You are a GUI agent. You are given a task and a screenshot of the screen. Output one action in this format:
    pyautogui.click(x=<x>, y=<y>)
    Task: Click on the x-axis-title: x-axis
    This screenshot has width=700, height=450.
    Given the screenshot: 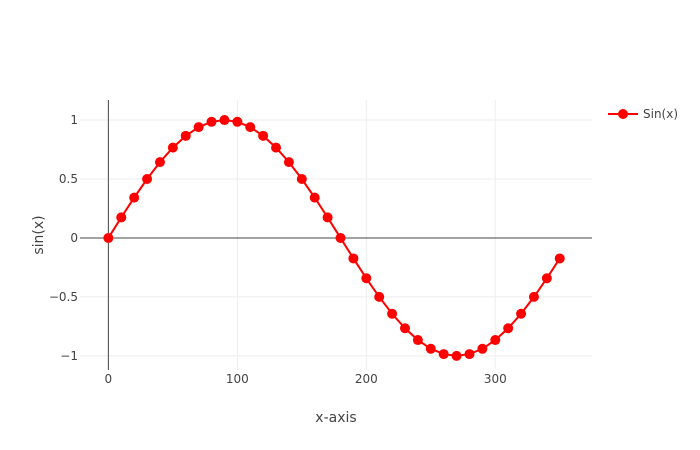 What is the action you would take?
    pyautogui.click(x=335, y=418)
    